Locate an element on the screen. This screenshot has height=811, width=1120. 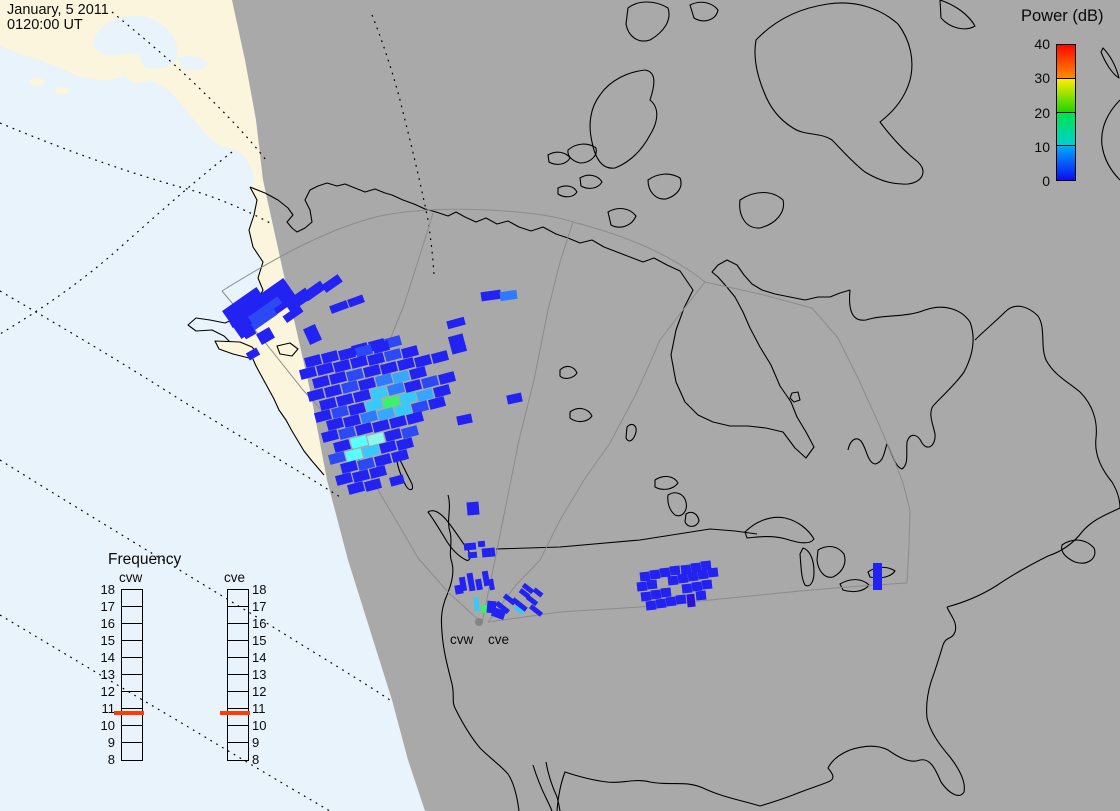
frequency-ladder-cve is located at coordinates (238, 675).